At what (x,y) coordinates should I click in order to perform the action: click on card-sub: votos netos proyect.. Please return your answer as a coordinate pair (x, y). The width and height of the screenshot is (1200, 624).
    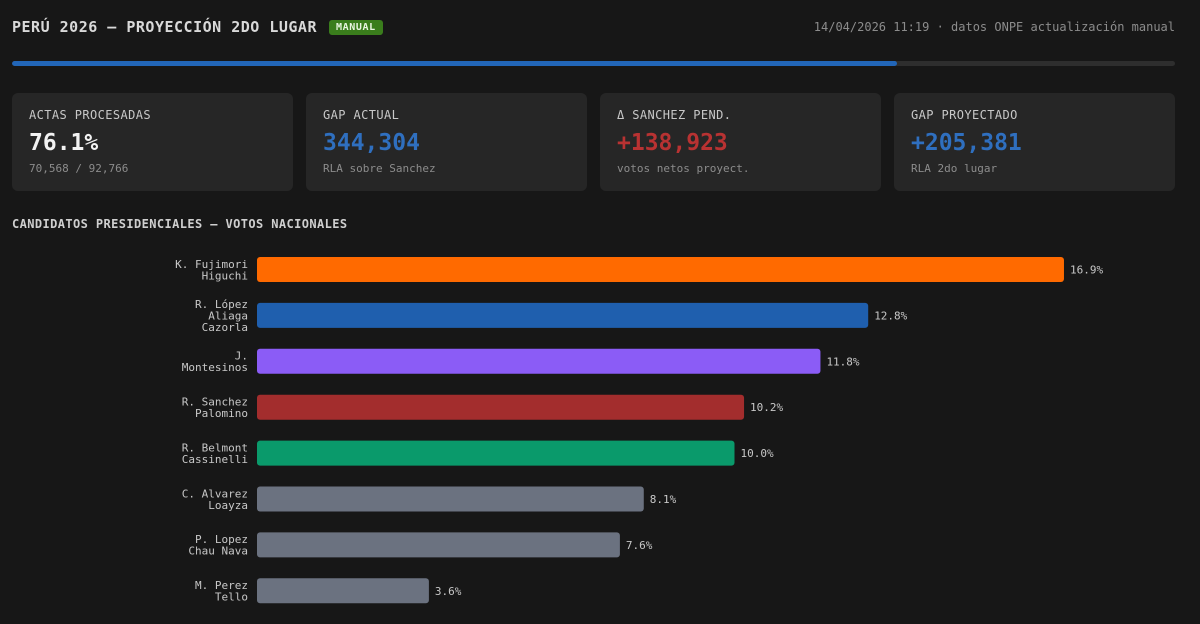
    Looking at the image, I should click on (683, 168).